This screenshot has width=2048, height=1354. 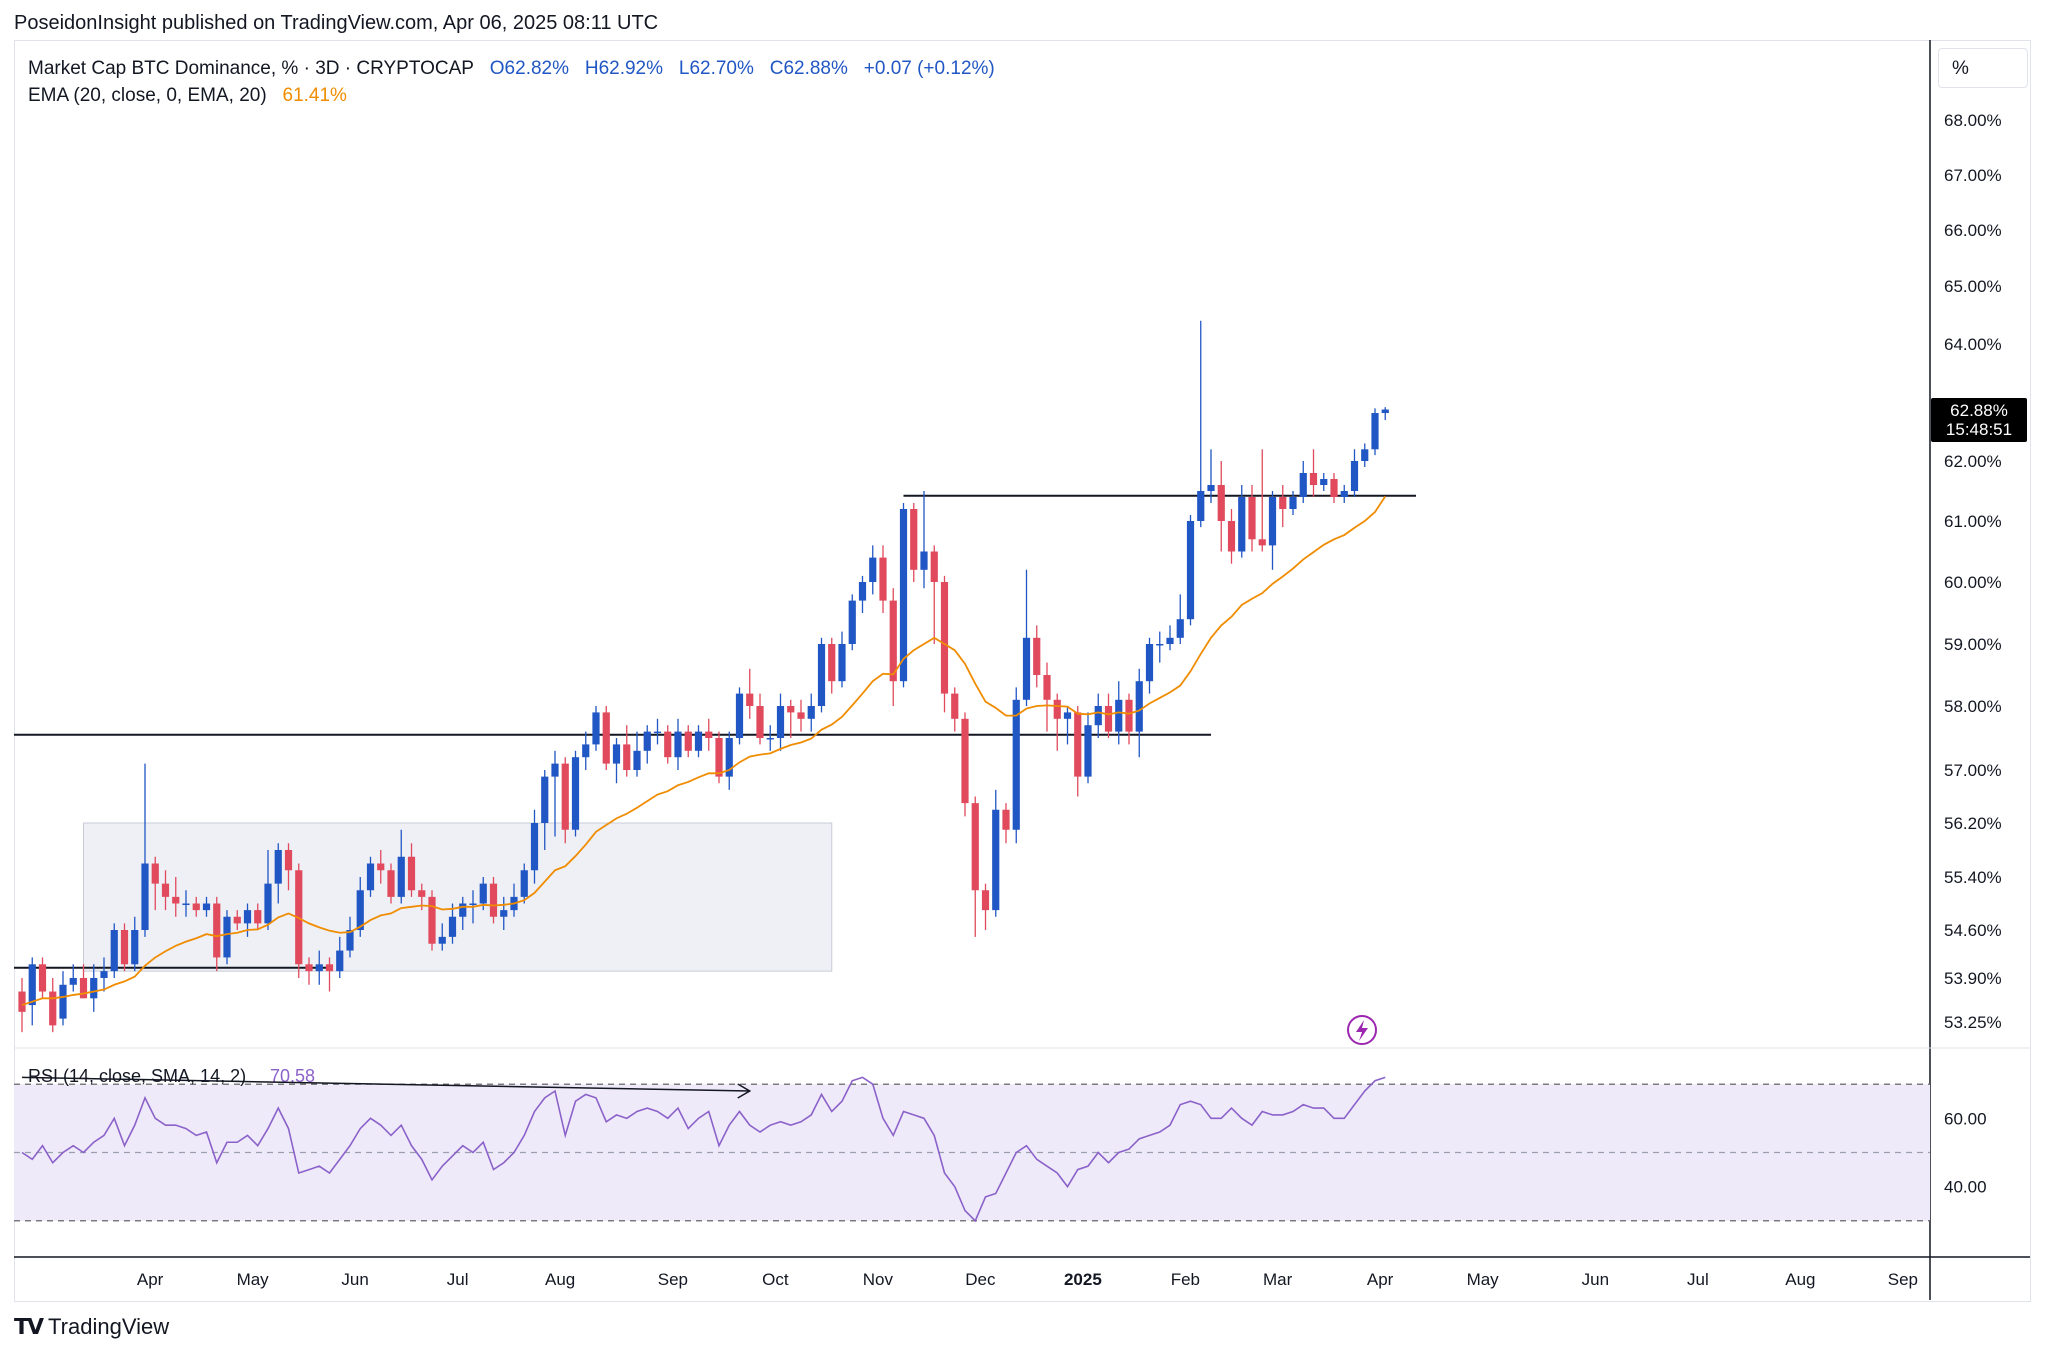 What do you see at coordinates (1983, 68) in the screenshot?
I see `percent-scale-button: %` at bounding box center [1983, 68].